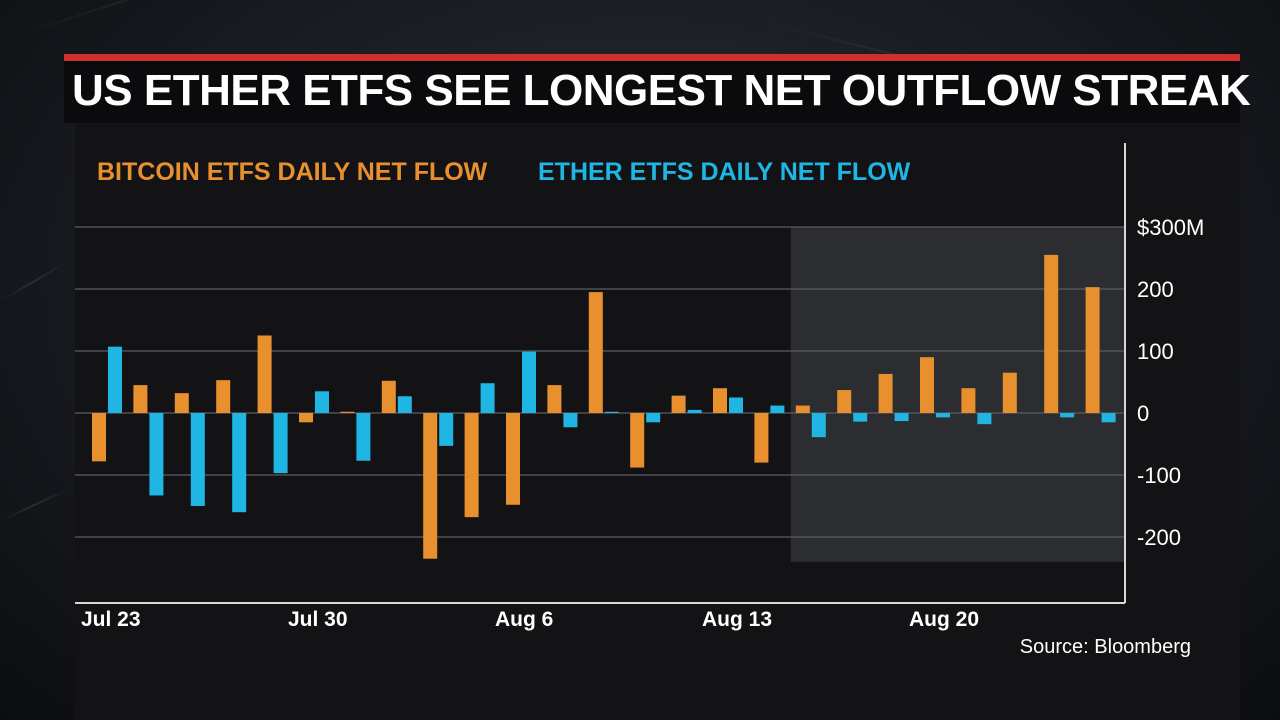  What do you see at coordinates (1155, 289) in the screenshot?
I see `y-tick-label: 200` at bounding box center [1155, 289].